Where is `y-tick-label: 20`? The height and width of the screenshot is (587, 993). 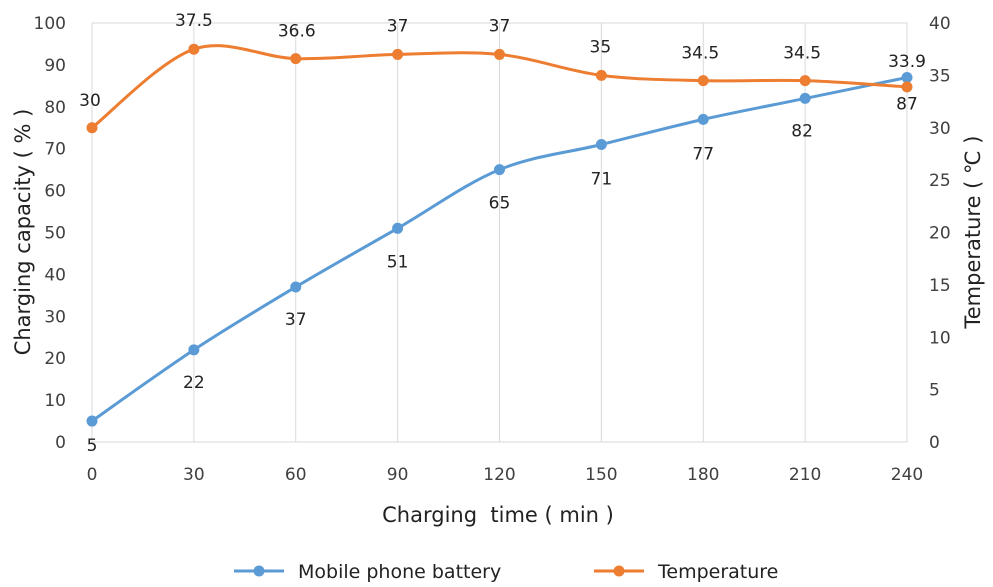
y-tick-label: 20 is located at coordinates (55, 359).